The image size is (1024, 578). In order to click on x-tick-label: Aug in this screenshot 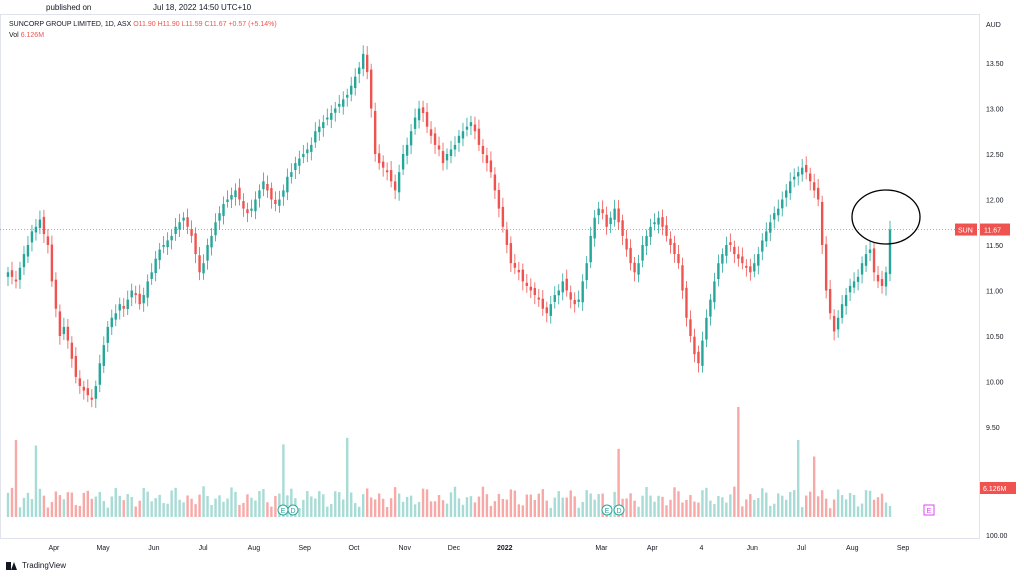, I will do `click(254, 548)`.